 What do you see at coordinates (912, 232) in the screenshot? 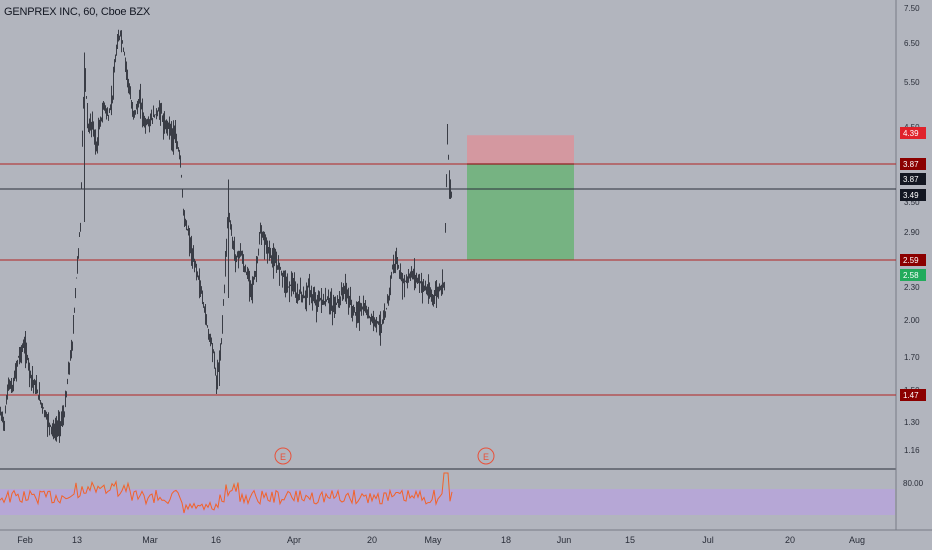
I see `price-axis-tick: 2.90` at bounding box center [912, 232].